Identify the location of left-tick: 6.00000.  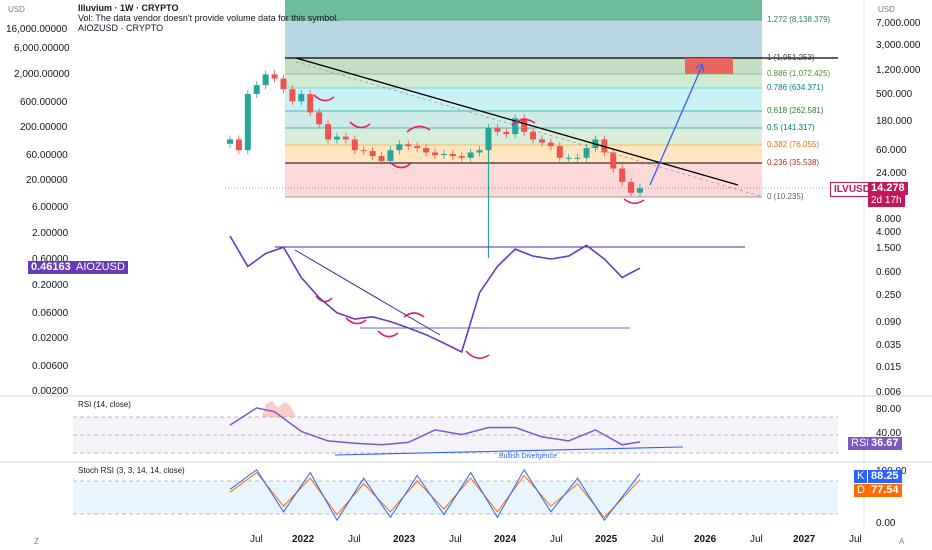
(50, 207).